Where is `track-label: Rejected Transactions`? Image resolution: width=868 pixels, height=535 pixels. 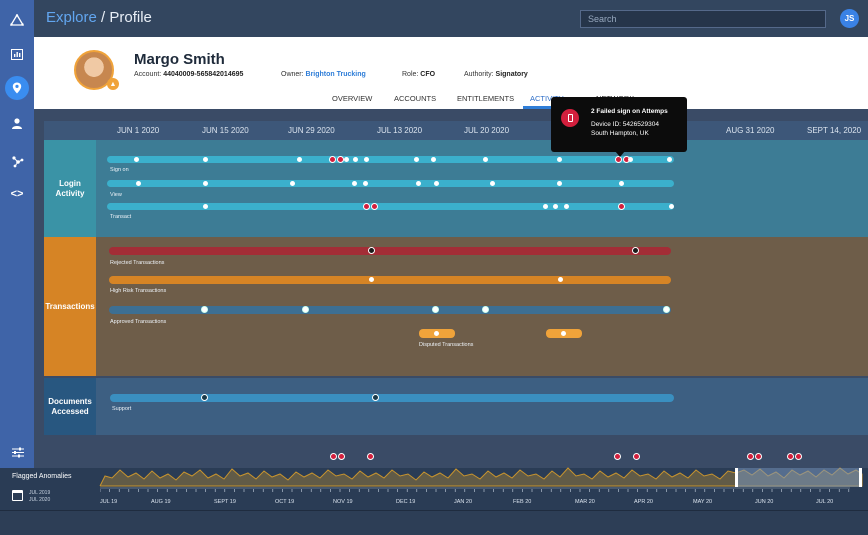
track-label: Rejected Transactions is located at coordinates (137, 263).